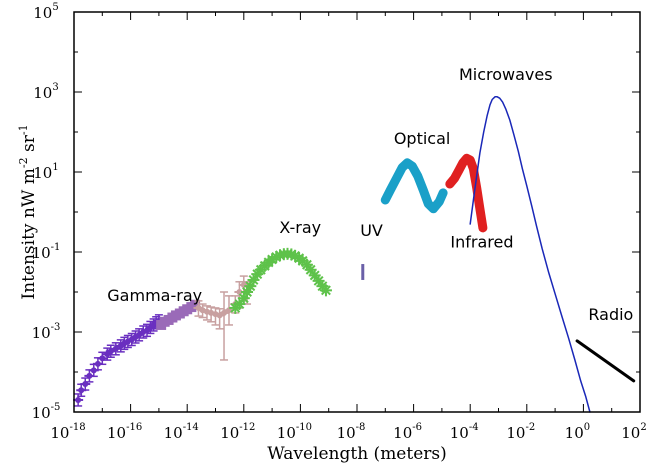  I want to click on y-tick-label: 10⁻³, so click(46, 332).